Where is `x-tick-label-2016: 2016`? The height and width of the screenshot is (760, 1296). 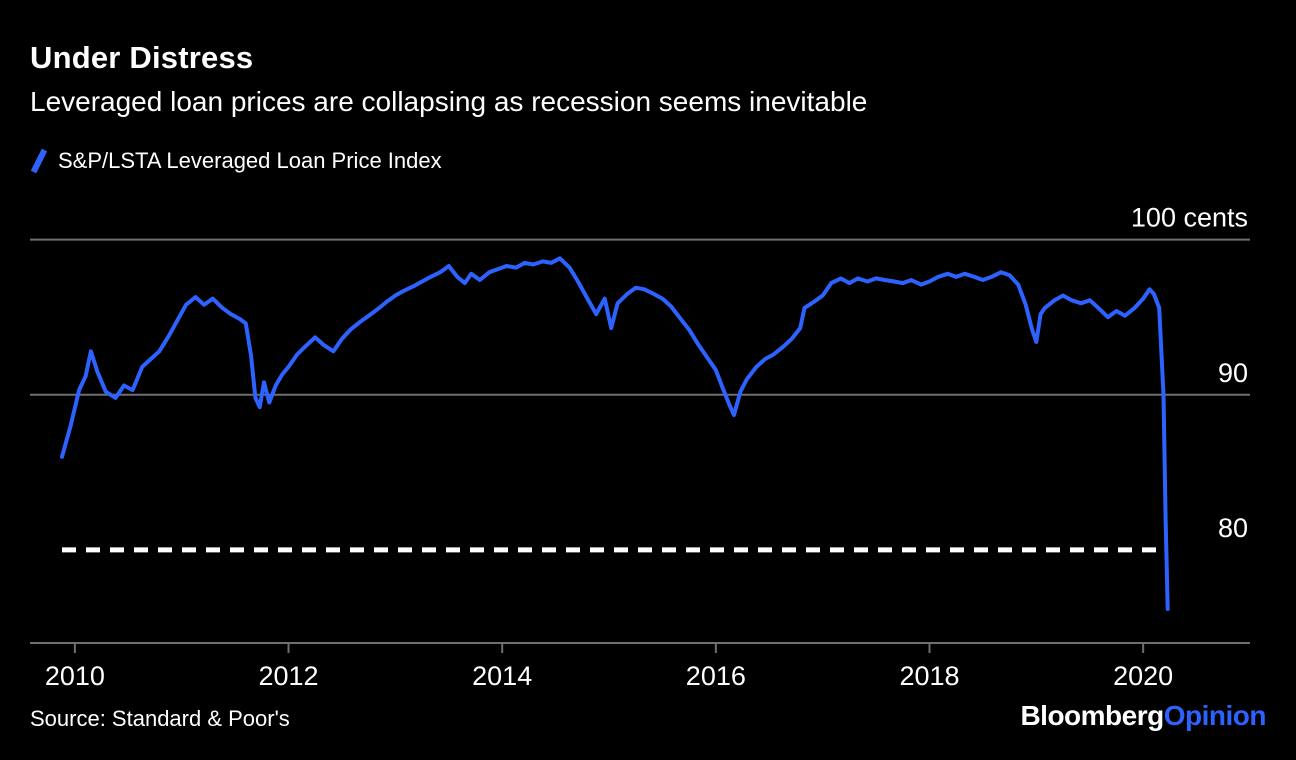 x-tick-label-2016: 2016 is located at coordinates (716, 676).